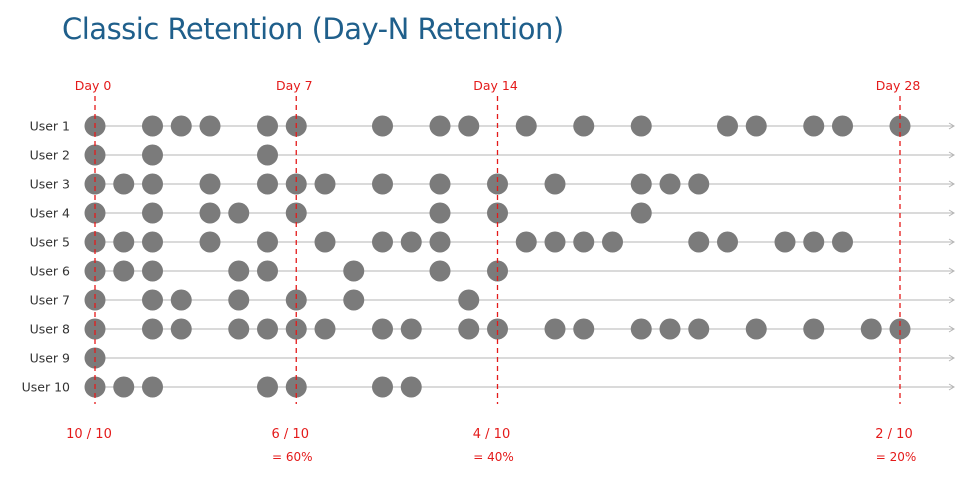  I want to click on user-row-label: User 8, so click(50, 329).